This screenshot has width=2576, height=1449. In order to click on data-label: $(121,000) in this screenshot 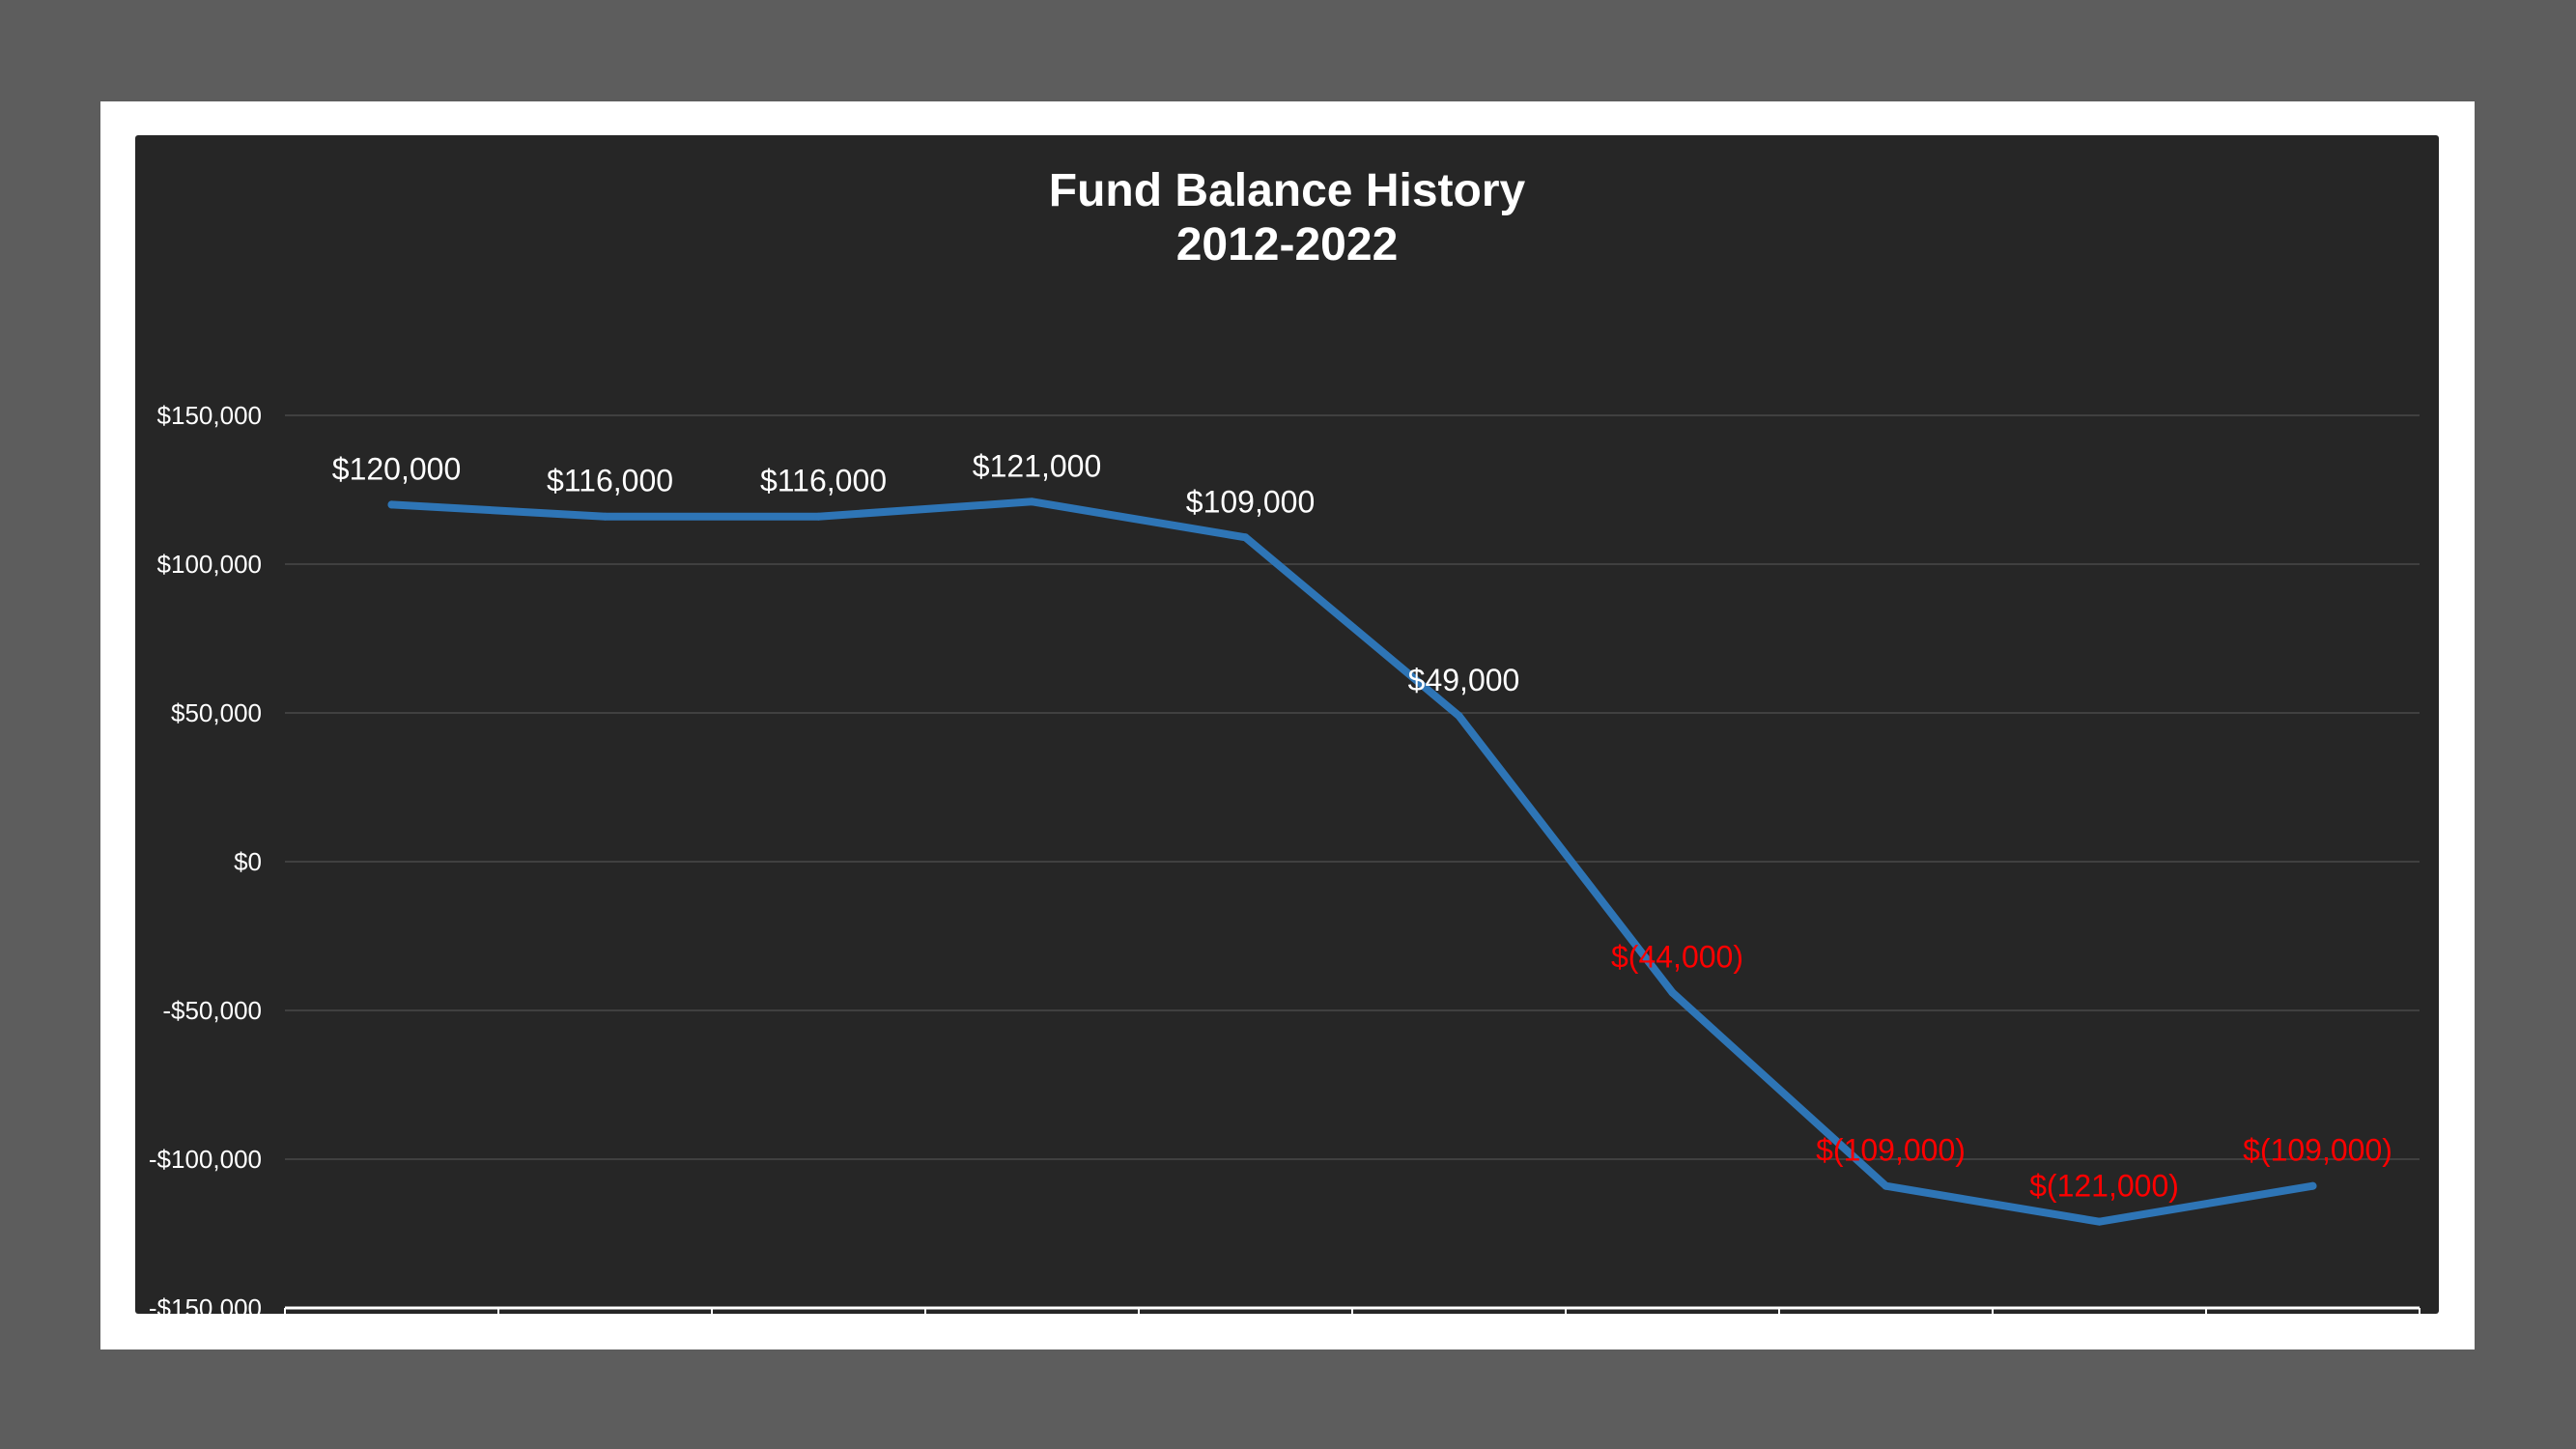, I will do `click(2104, 1186)`.